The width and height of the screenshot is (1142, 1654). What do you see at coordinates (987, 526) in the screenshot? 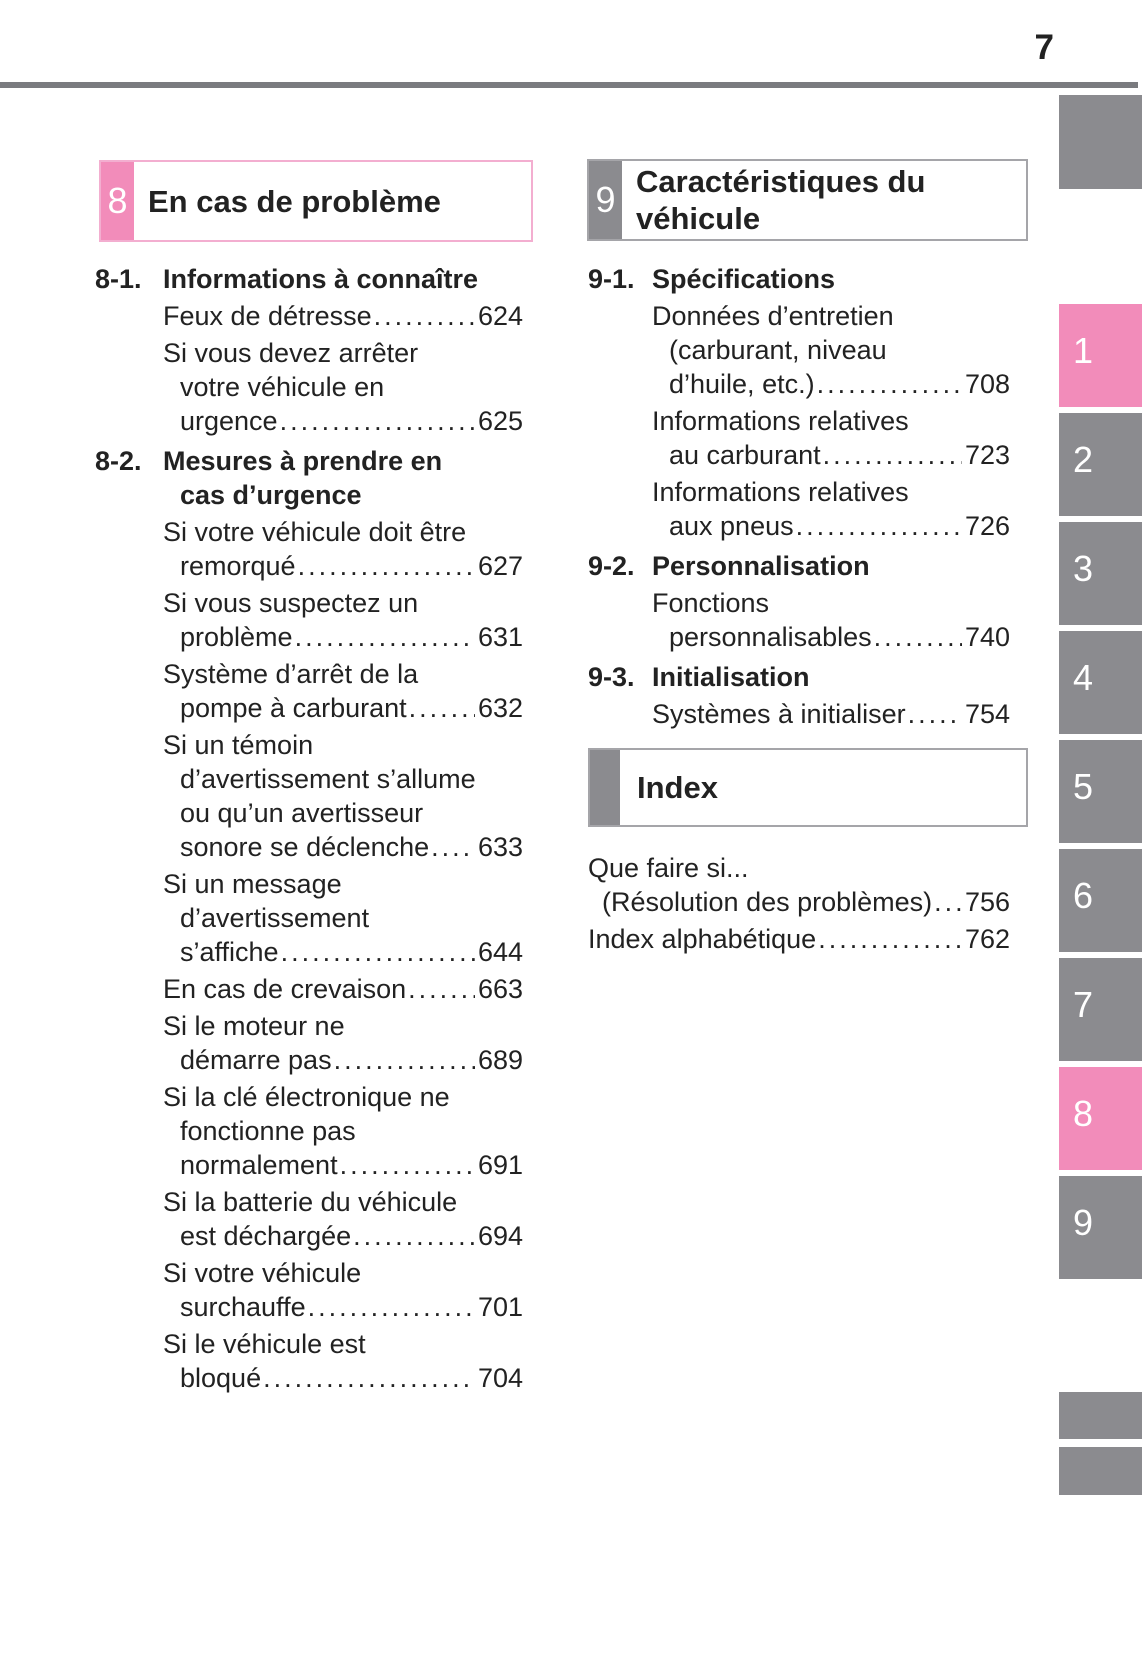
I see `page-ref: 726` at bounding box center [987, 526].